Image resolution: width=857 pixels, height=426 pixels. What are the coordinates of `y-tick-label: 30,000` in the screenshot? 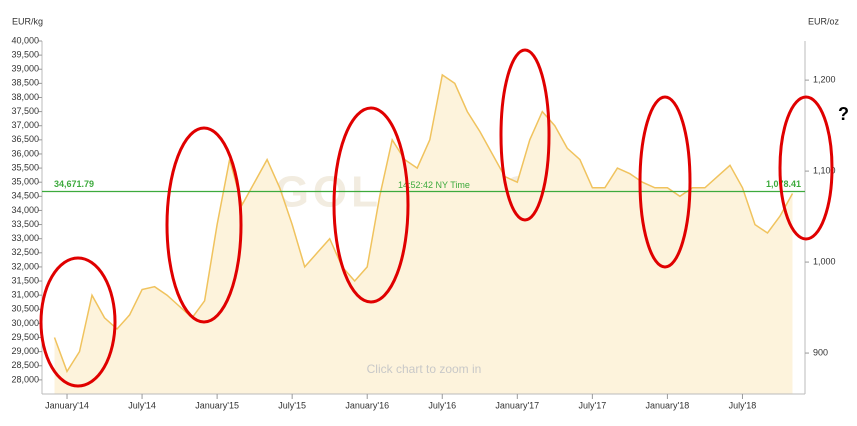 It's located at (25, 323).